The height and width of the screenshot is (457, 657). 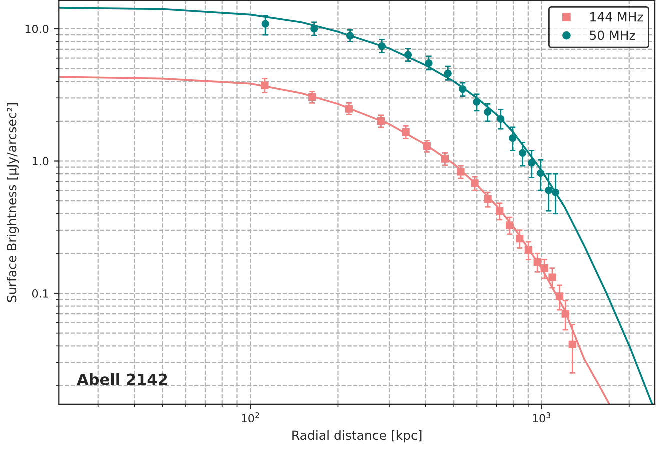 What do you see at coordinates (542, 417) in the screenshot?
I see `x-tick-label: 10$^{3}$` at bounding box center [542, 417].